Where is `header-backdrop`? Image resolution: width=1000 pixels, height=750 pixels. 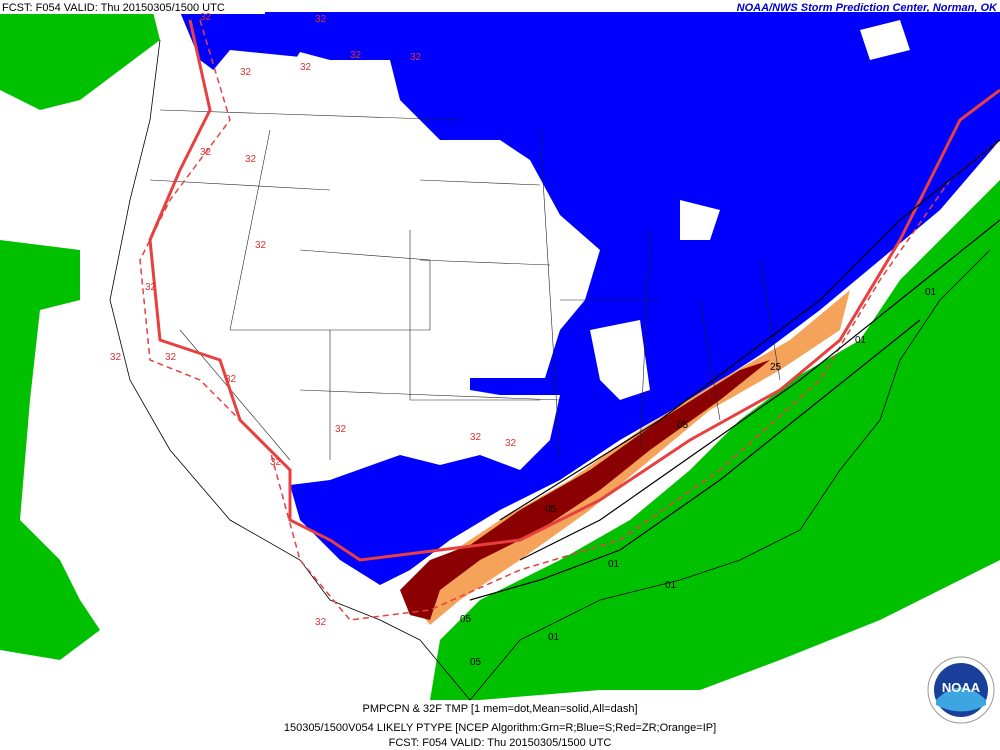 header-backdrop is located at coordinates (132, 7).